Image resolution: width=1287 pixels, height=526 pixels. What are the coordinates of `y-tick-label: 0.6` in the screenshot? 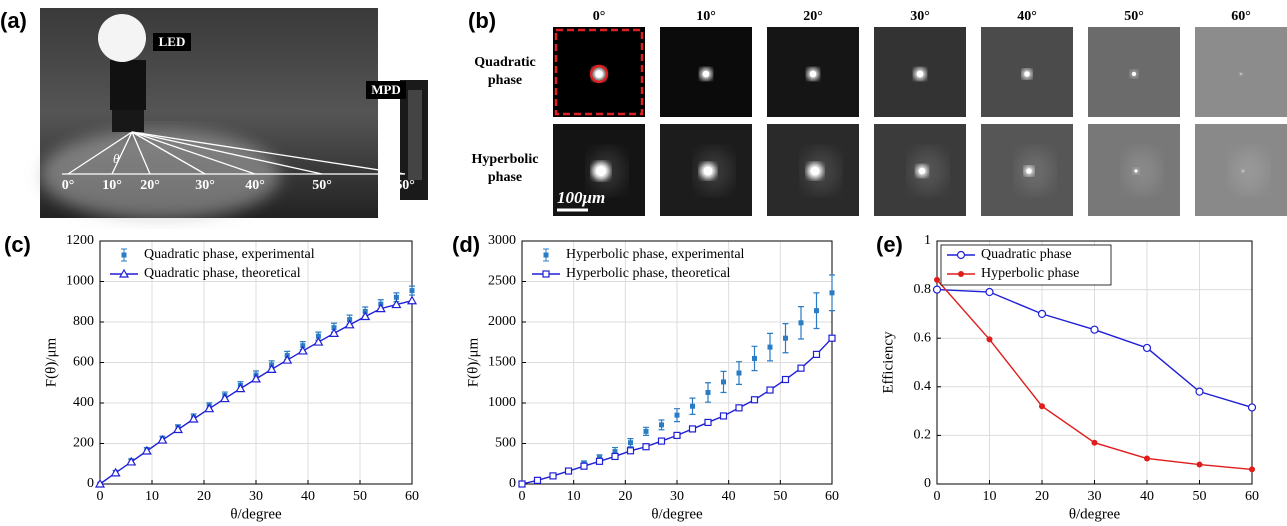 It's located at (923, 337).